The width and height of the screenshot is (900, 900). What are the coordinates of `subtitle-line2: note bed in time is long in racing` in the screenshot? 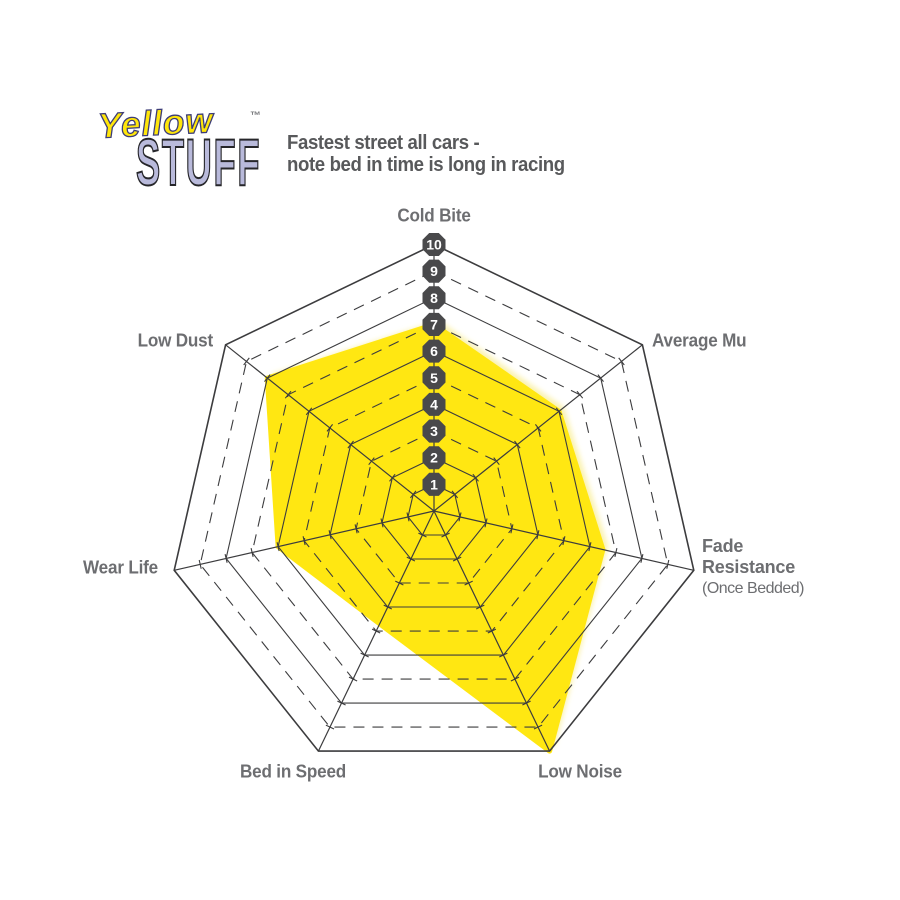 It's located at (426, 165).